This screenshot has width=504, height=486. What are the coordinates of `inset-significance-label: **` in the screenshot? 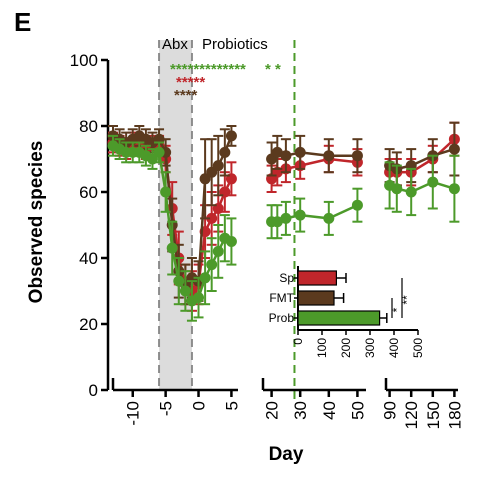 It's located at (407, 300).